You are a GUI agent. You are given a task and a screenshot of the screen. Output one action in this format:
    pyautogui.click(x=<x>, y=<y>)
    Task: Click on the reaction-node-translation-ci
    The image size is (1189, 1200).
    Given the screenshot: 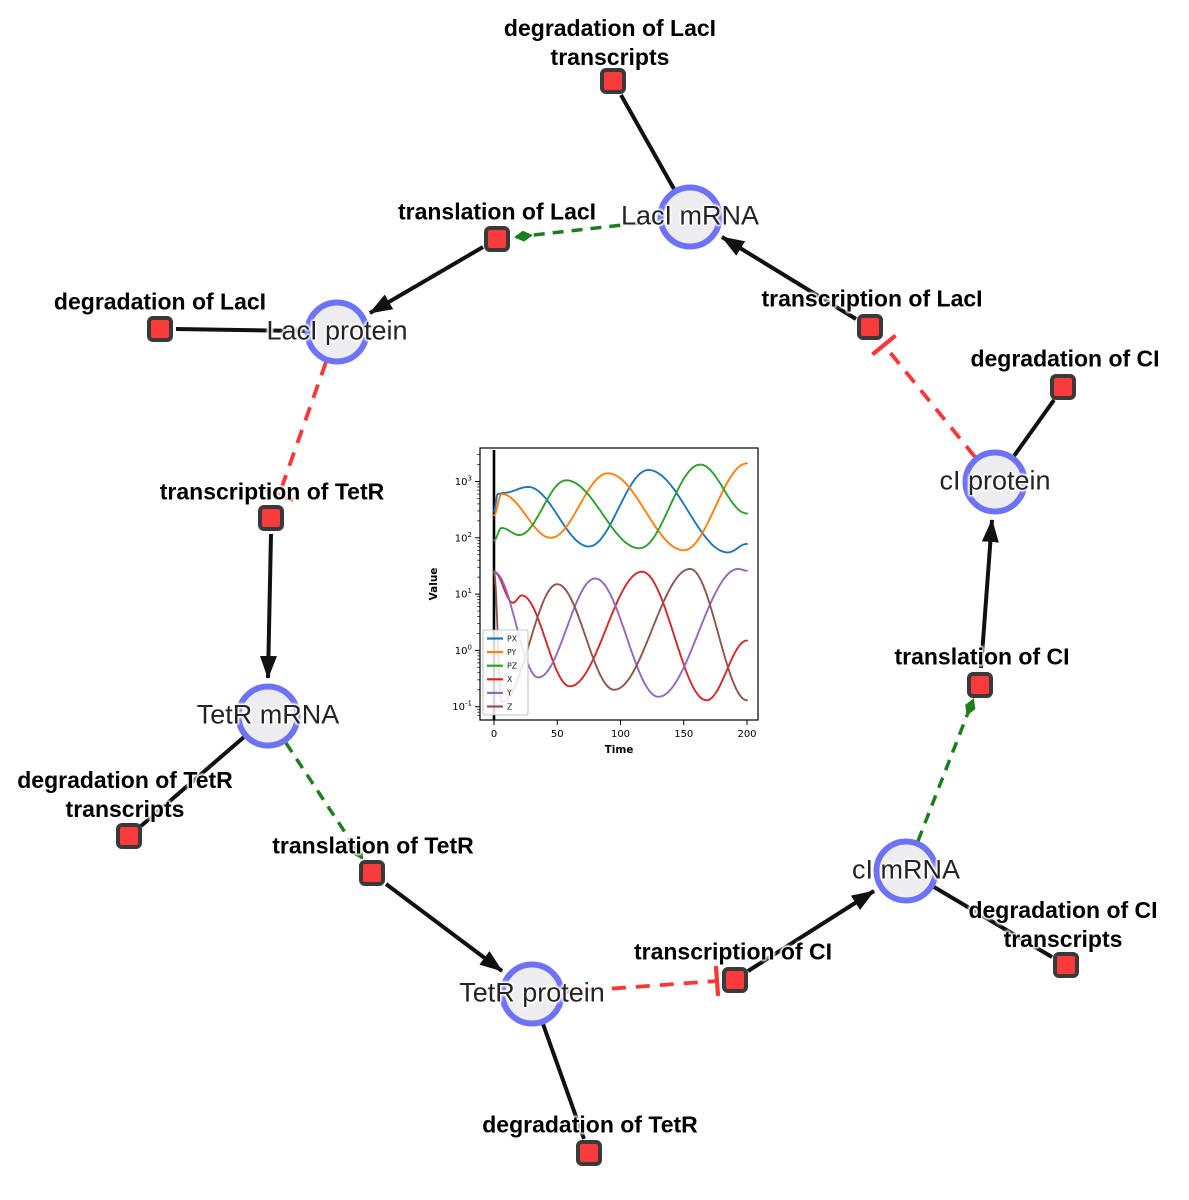 What is the action you would take?
    pyautogui.click(x=980, y=685)
    